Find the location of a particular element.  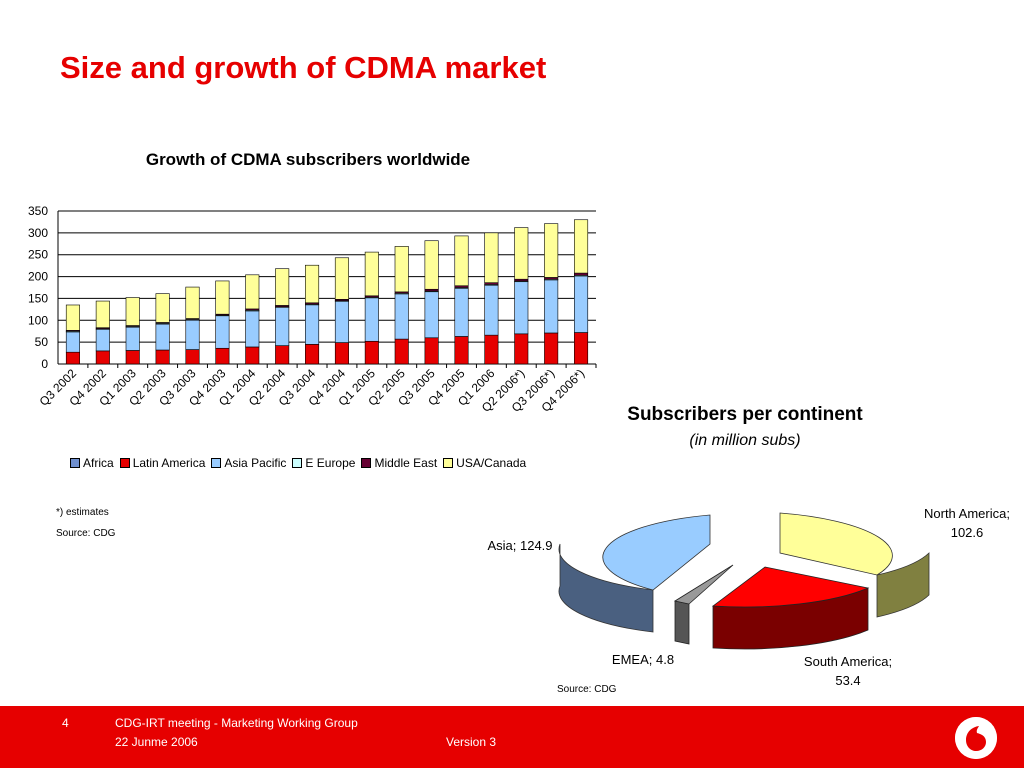

legend-label: USA/Canada is located at coordinates (491, 463).